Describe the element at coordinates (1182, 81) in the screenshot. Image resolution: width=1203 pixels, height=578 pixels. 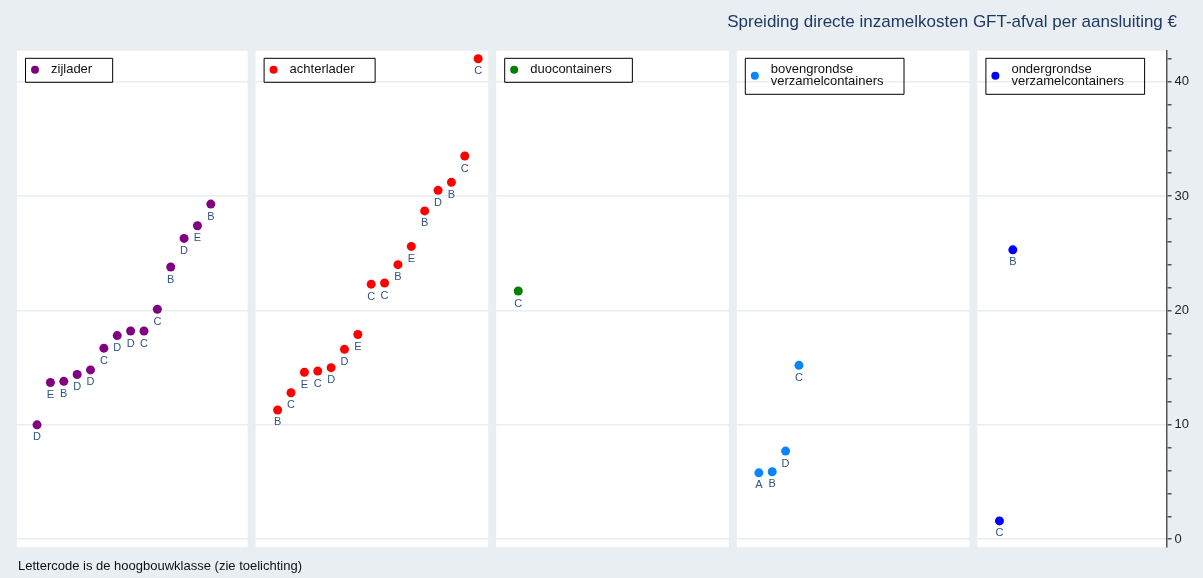
I see `y-tick-label: 40` at that location.